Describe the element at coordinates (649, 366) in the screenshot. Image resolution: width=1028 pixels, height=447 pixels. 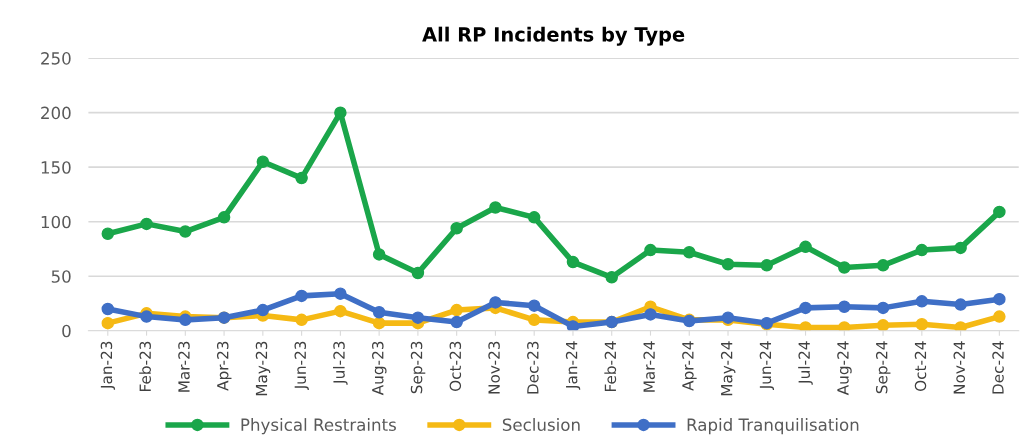
I see `x-tick-label: Mar-24` at that location.